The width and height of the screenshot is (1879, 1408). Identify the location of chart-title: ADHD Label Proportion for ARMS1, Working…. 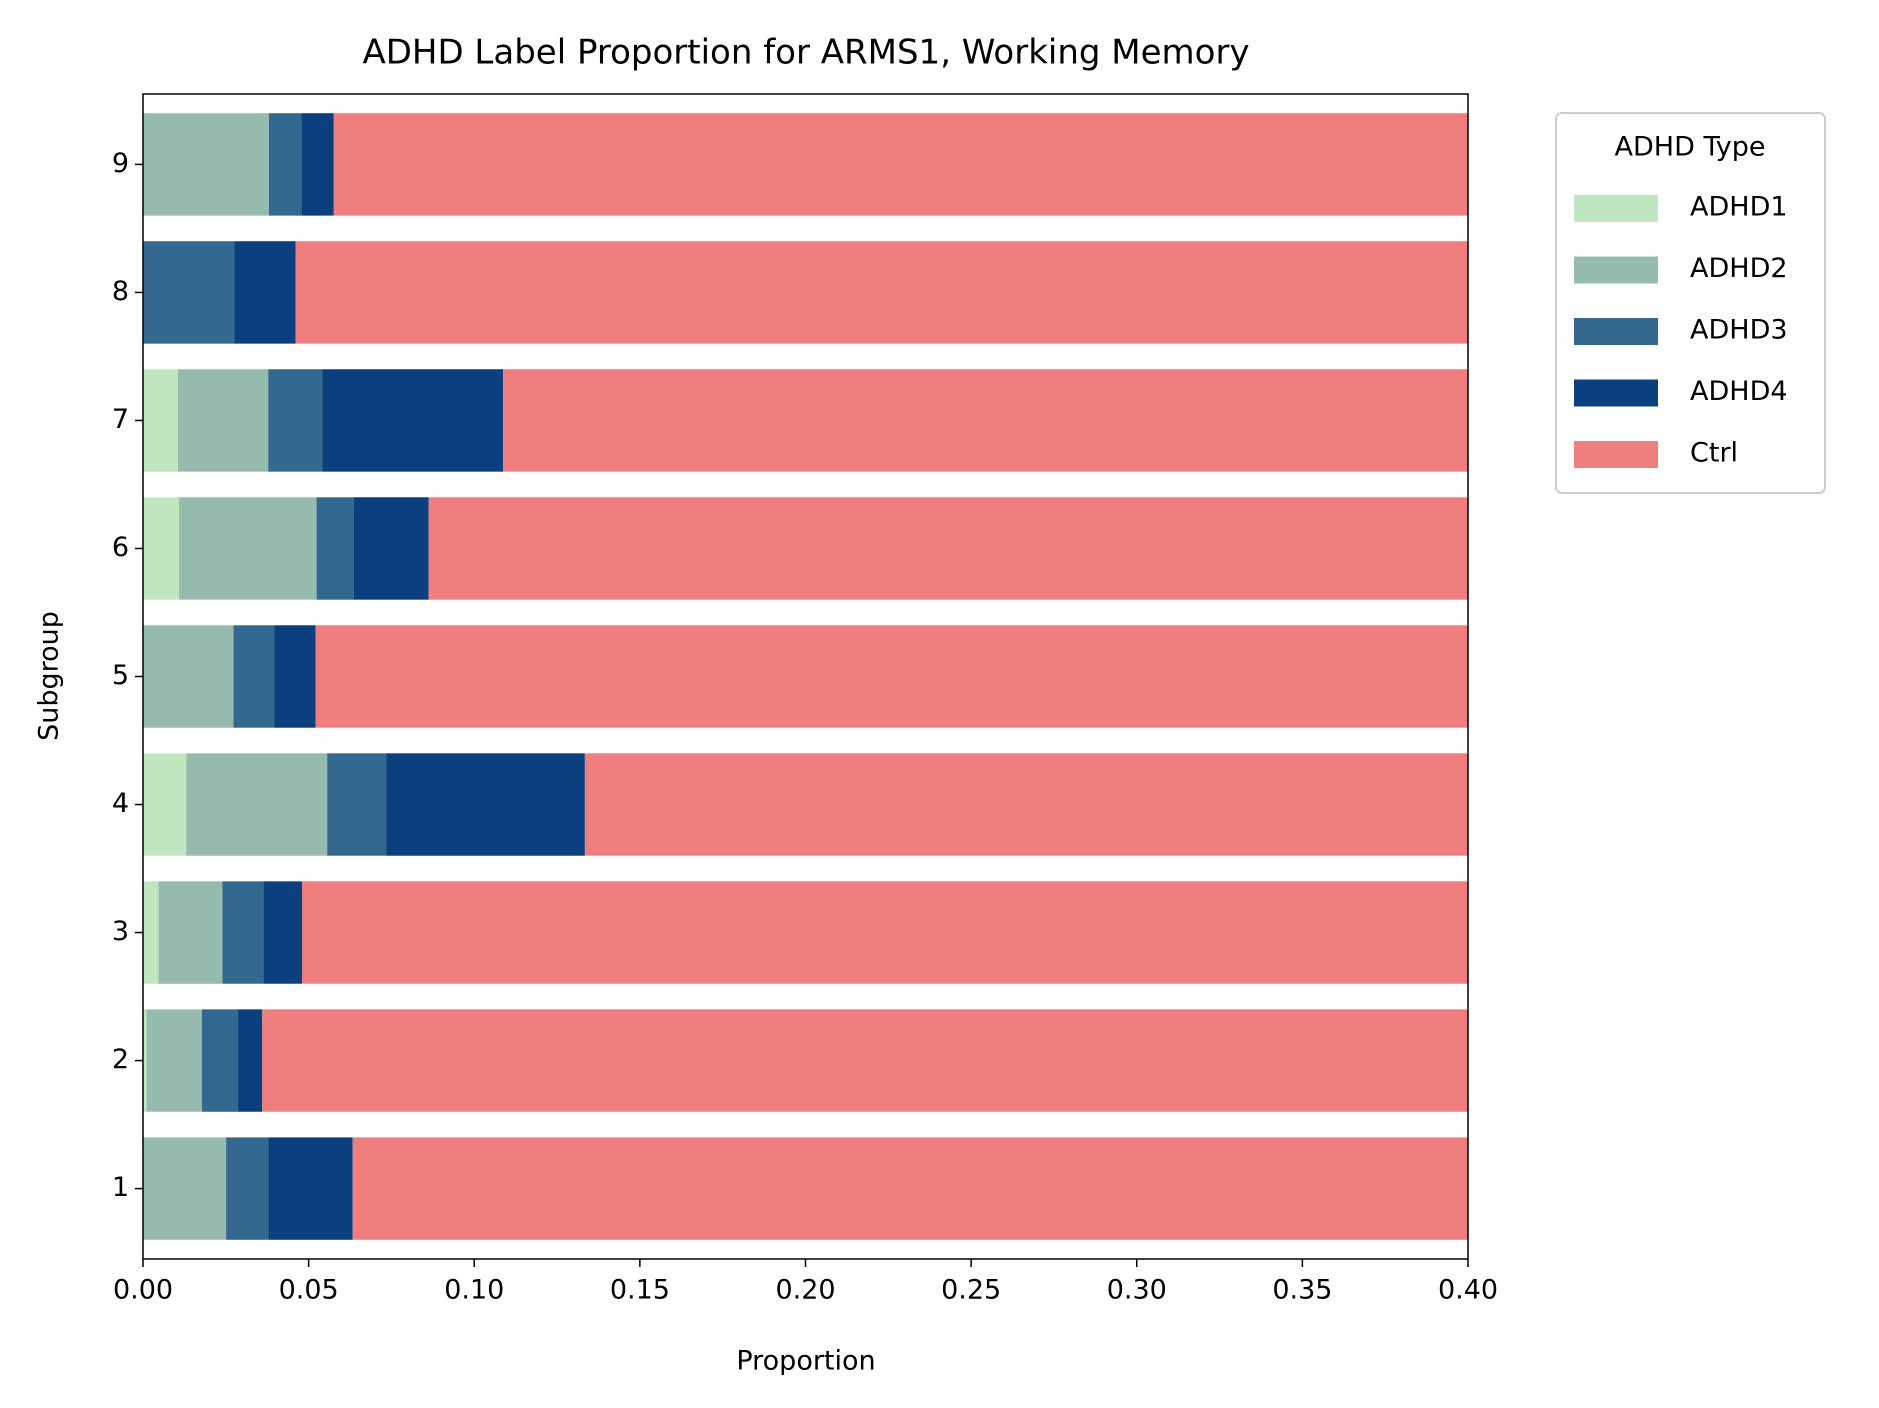
(805, 53).